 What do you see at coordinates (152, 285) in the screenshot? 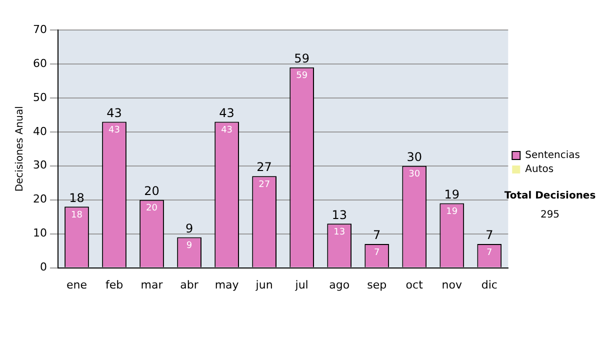
I see `x-tick-label: mar` at bounding box center [152, 285].